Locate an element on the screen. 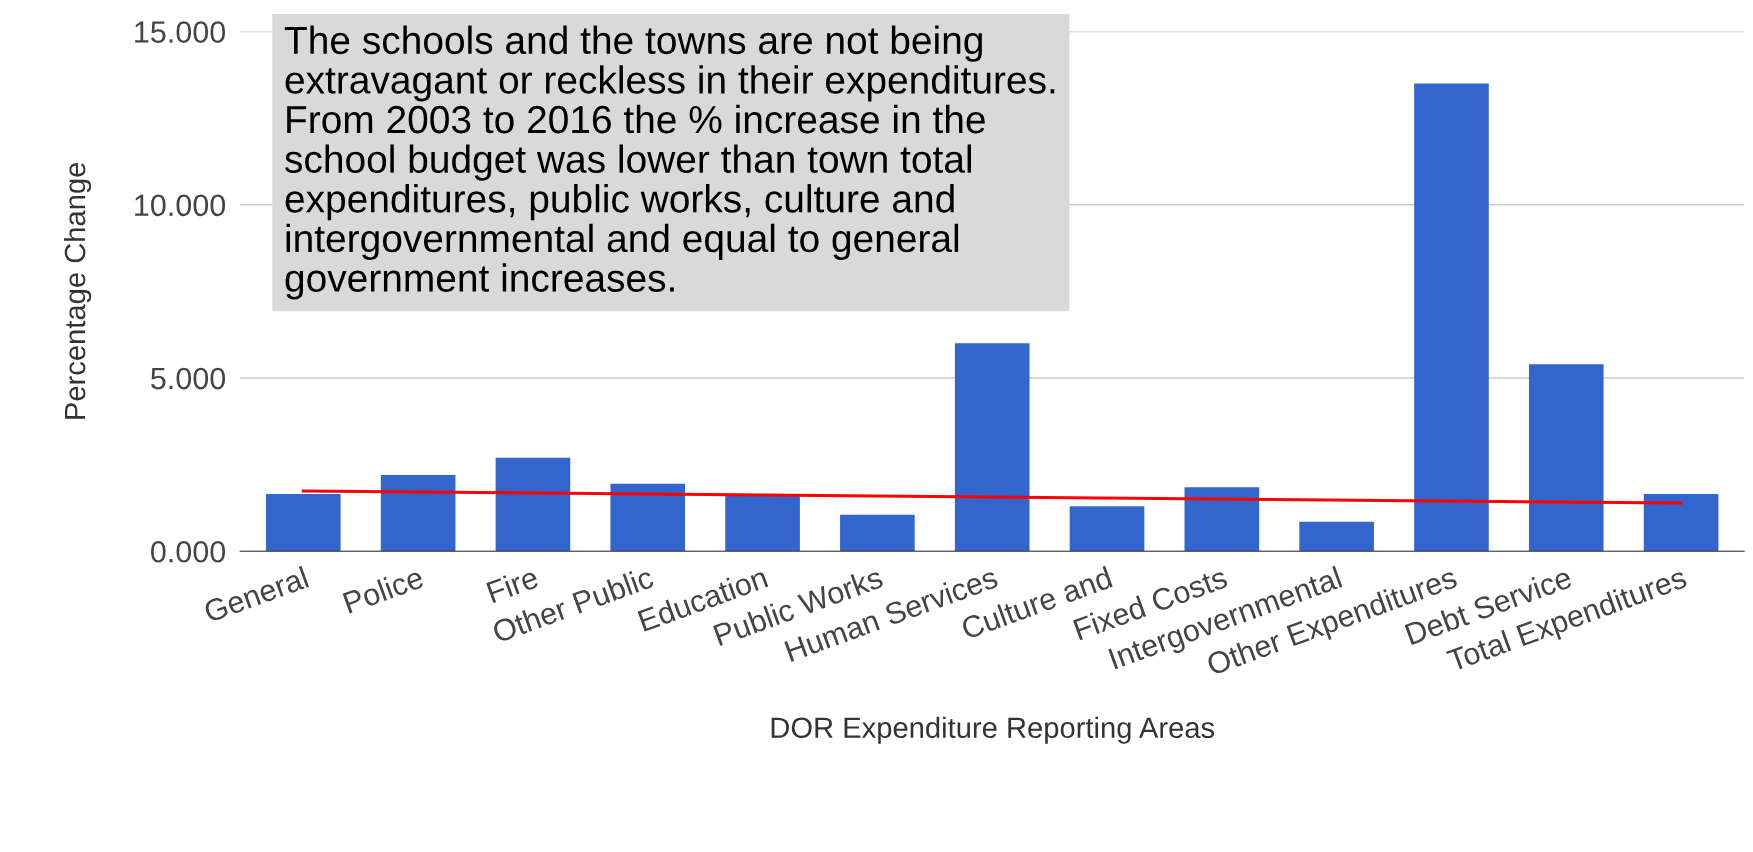 This screenshot has height=852, width=1753. y-axis-title: Percentage Change is located at coordinates (77, 290).